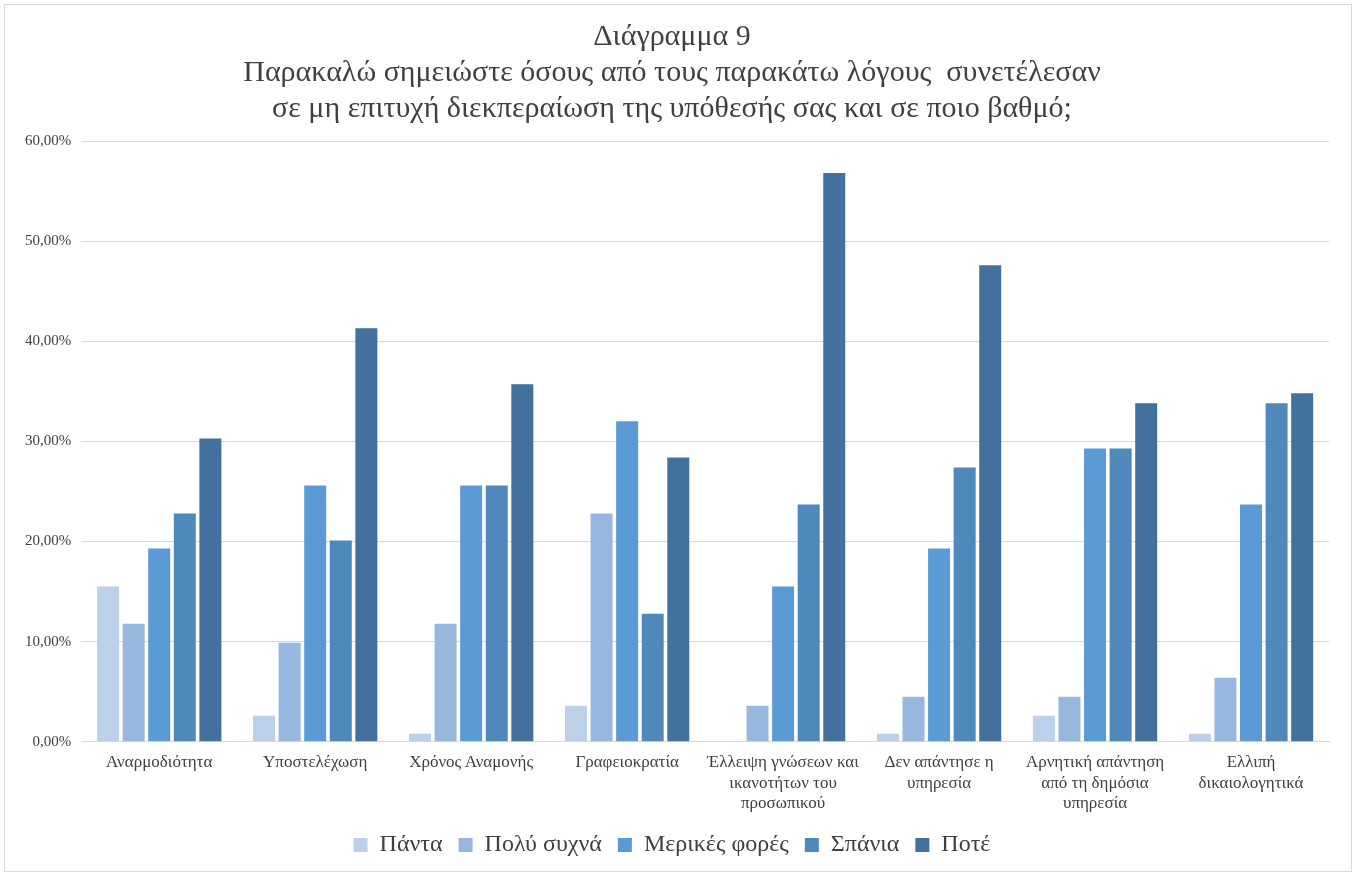 The image size is (1354, 874). Describe the element at coordinates (159, 762) in the screenshot. I see `x-tick-label: Αναρμοδιότητα` at that location.